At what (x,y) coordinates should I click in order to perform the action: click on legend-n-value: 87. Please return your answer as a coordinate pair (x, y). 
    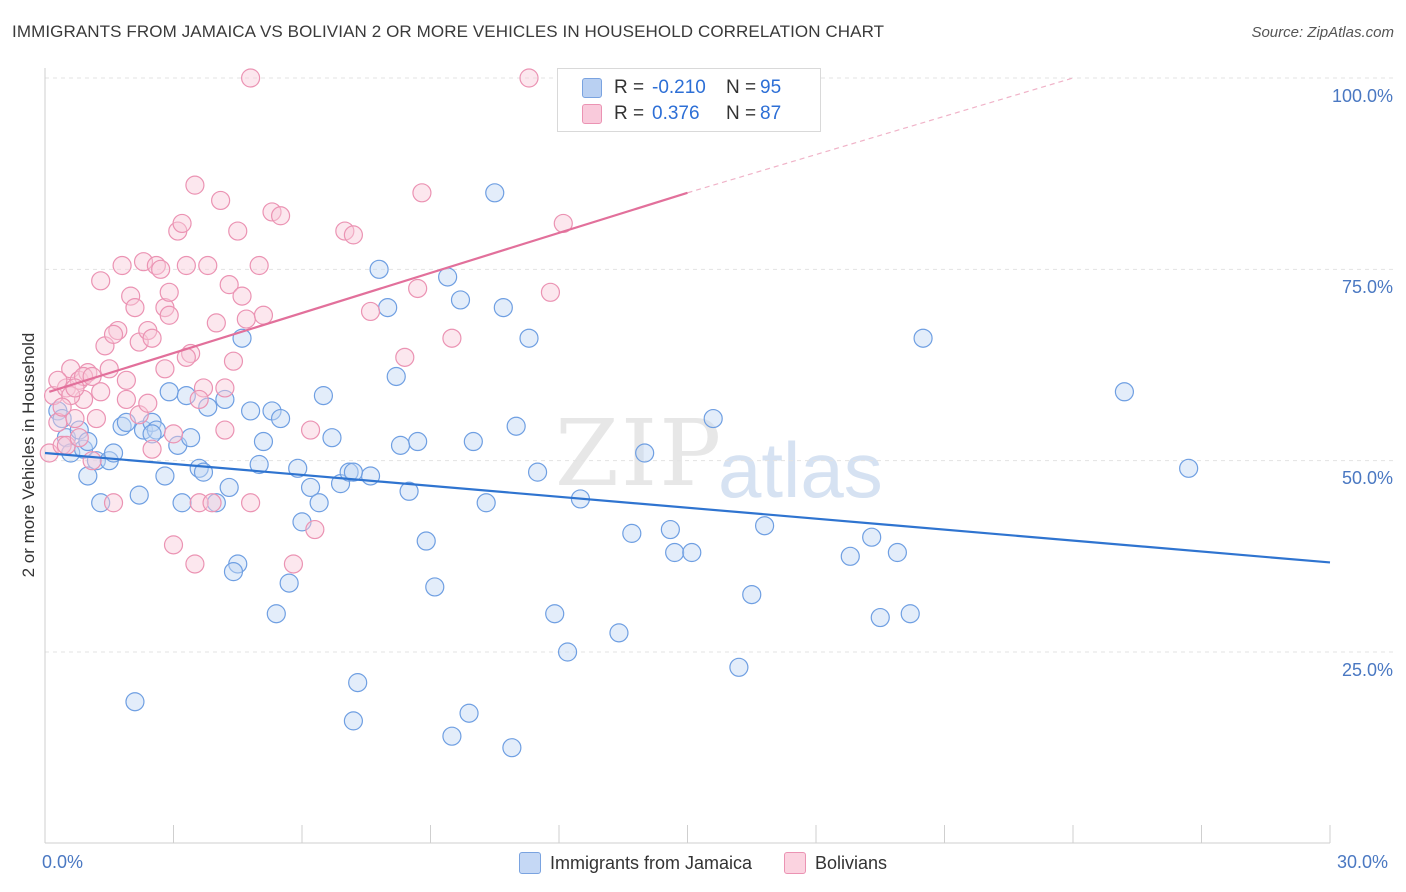
    Looking at the image, I should click on (771, 113).